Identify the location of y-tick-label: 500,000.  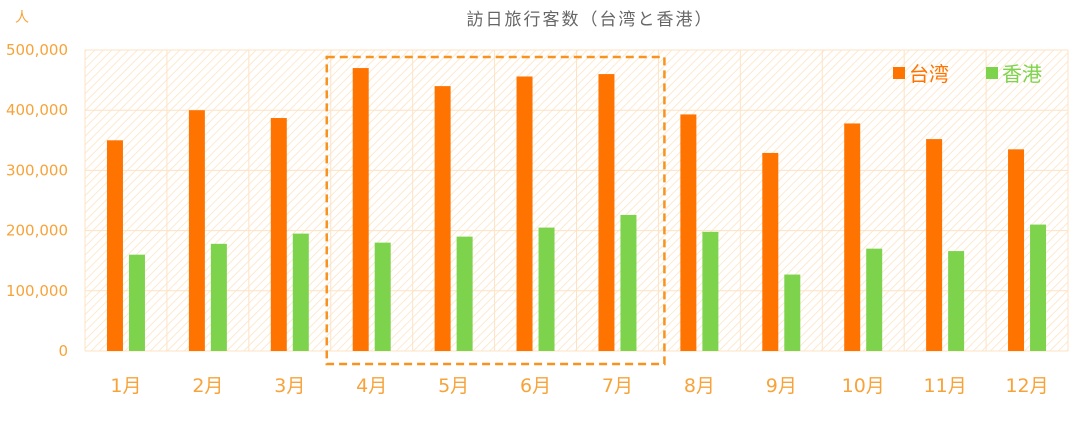
(37, 50).